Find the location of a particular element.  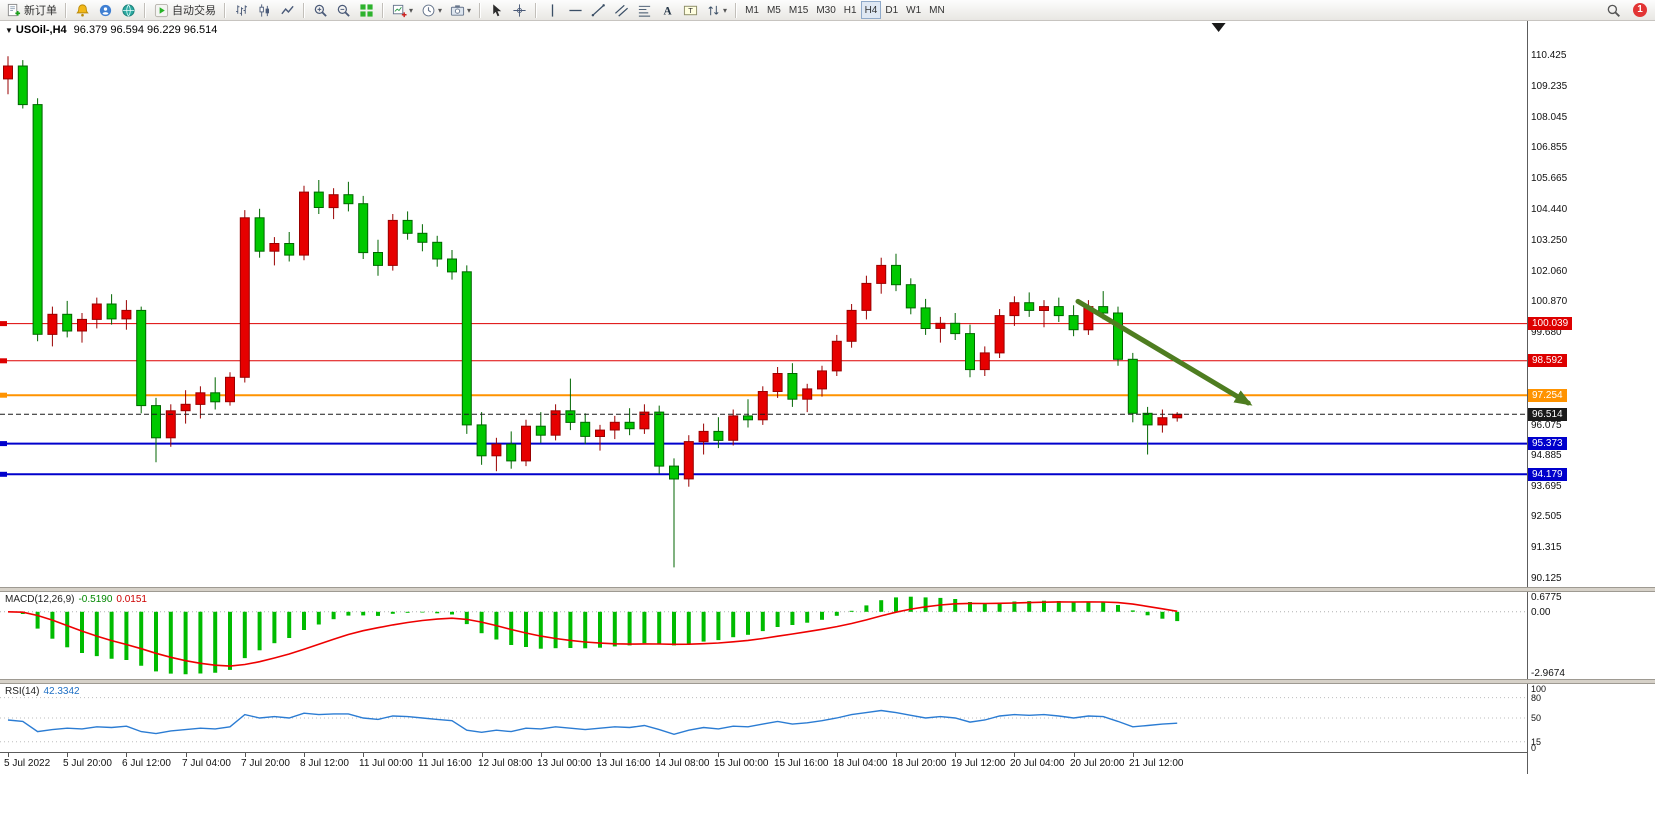

chart-title: ▼ USOil-,H4 96.379 96.594 96.229 96.514 is located at coordinates (111, 30).